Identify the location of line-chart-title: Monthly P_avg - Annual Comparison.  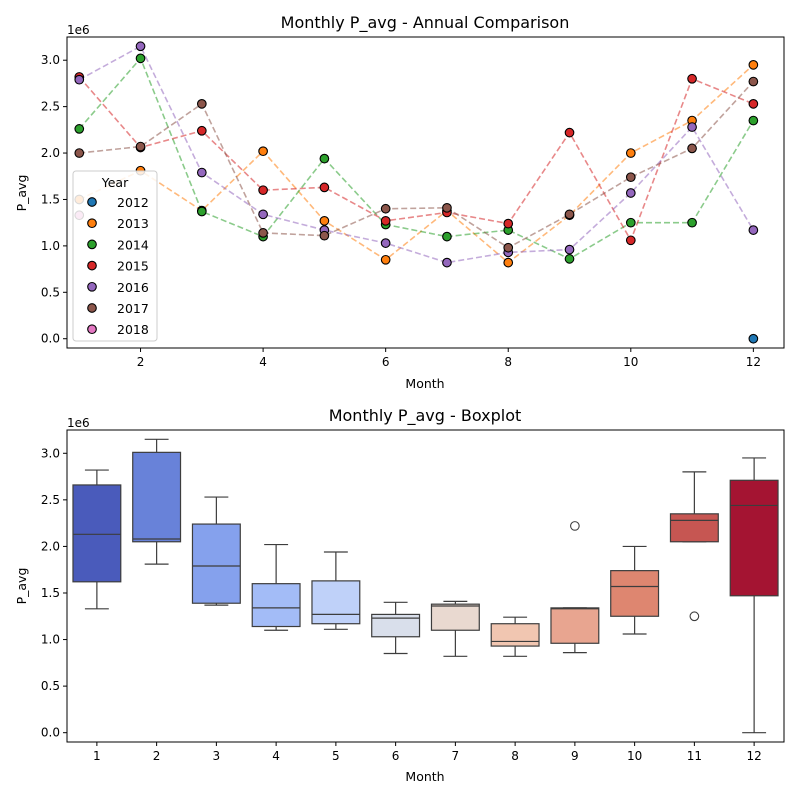
(425, 23).